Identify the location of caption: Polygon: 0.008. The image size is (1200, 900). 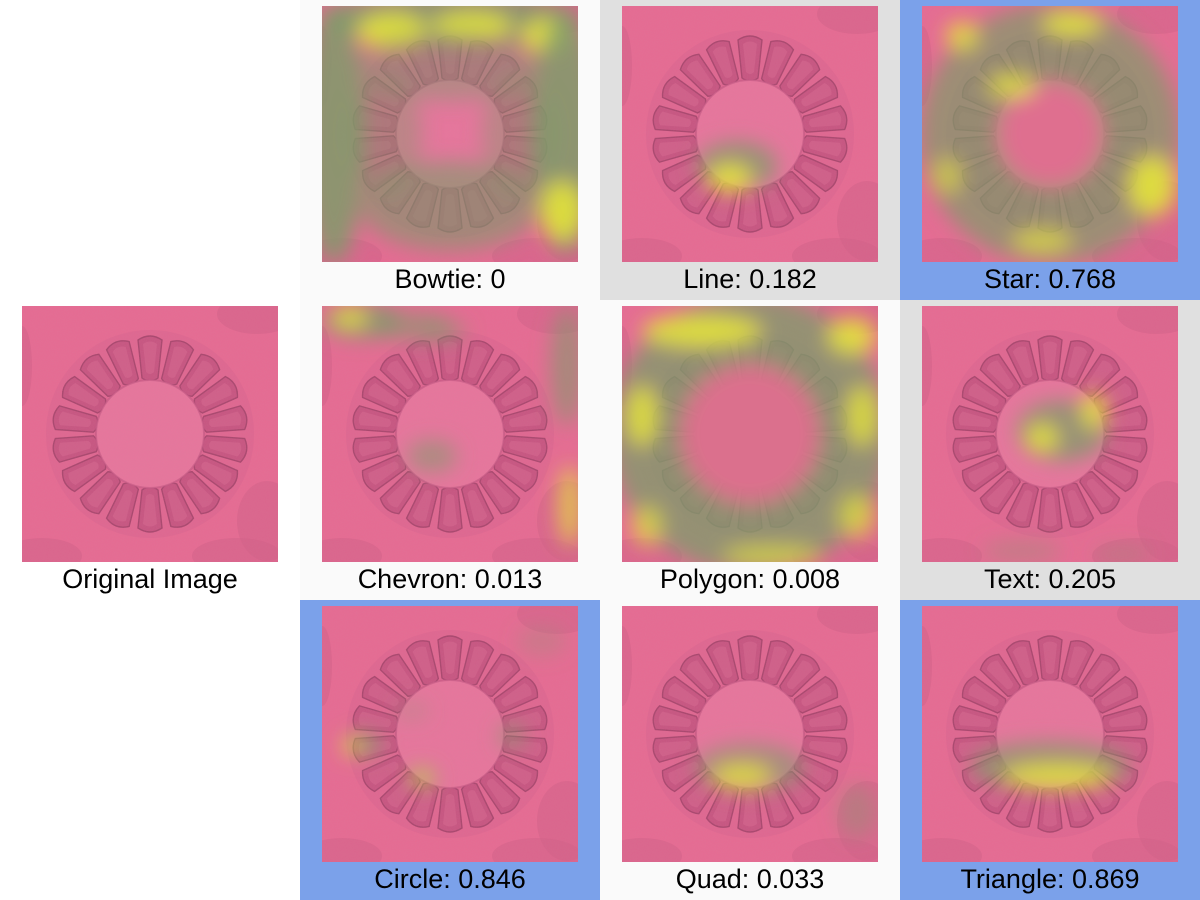
(750, 579).